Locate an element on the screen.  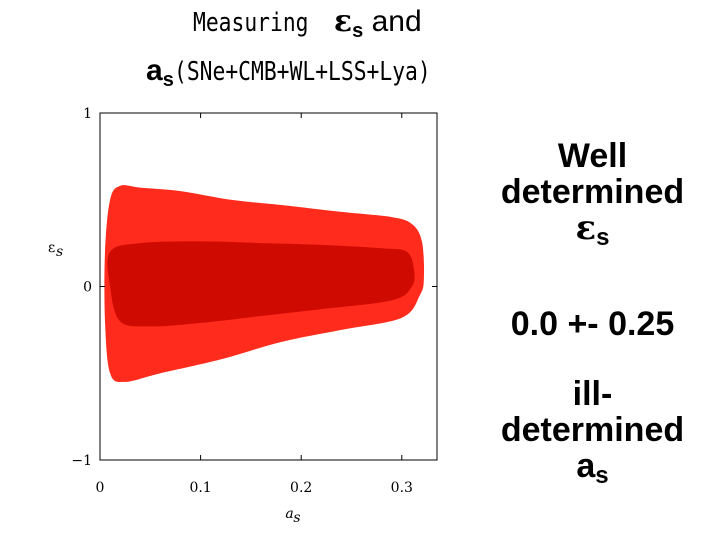
title-line-2: as(SNe+CMB+WL+LSS+Lya) is located at coordinates (316, 75).